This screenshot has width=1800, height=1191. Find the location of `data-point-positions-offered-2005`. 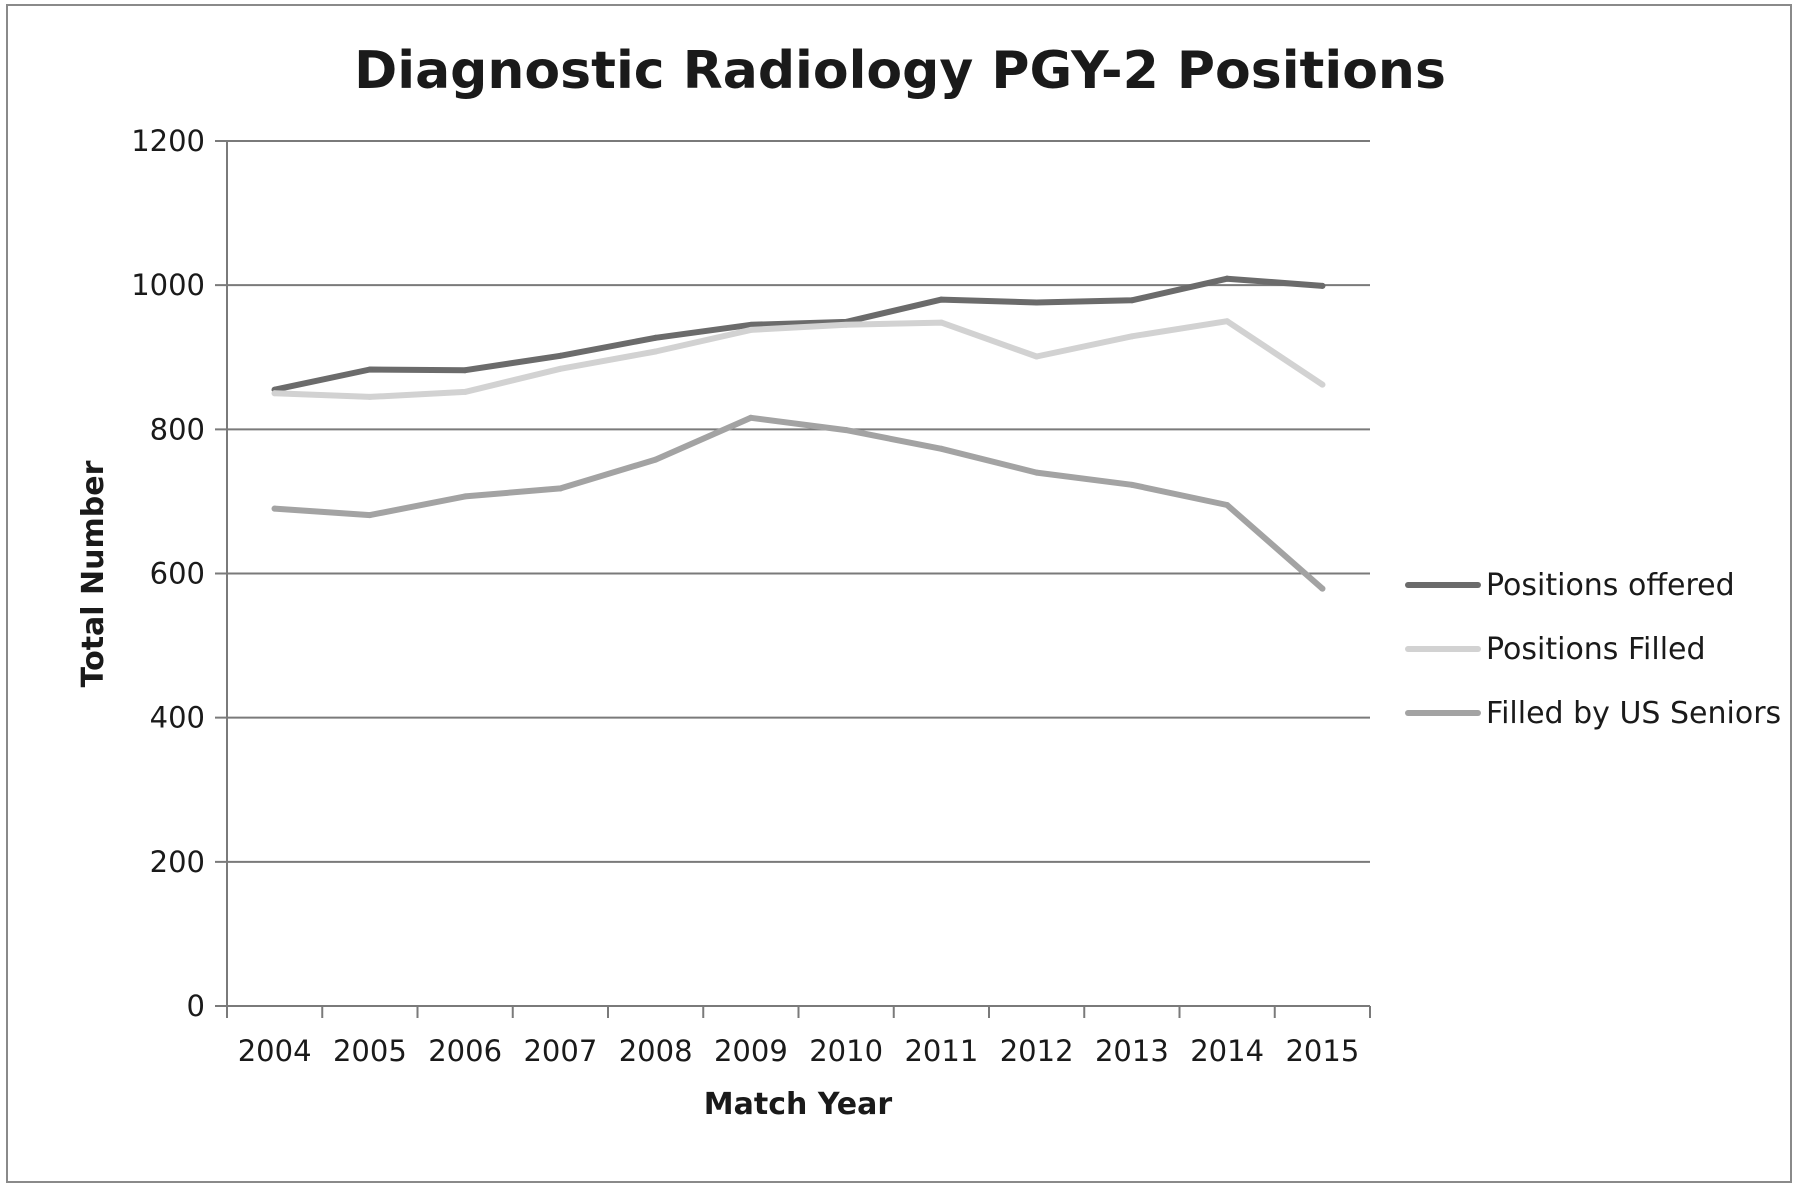

data-point-positions-offered-2005 is located at coordinates (369, 369).